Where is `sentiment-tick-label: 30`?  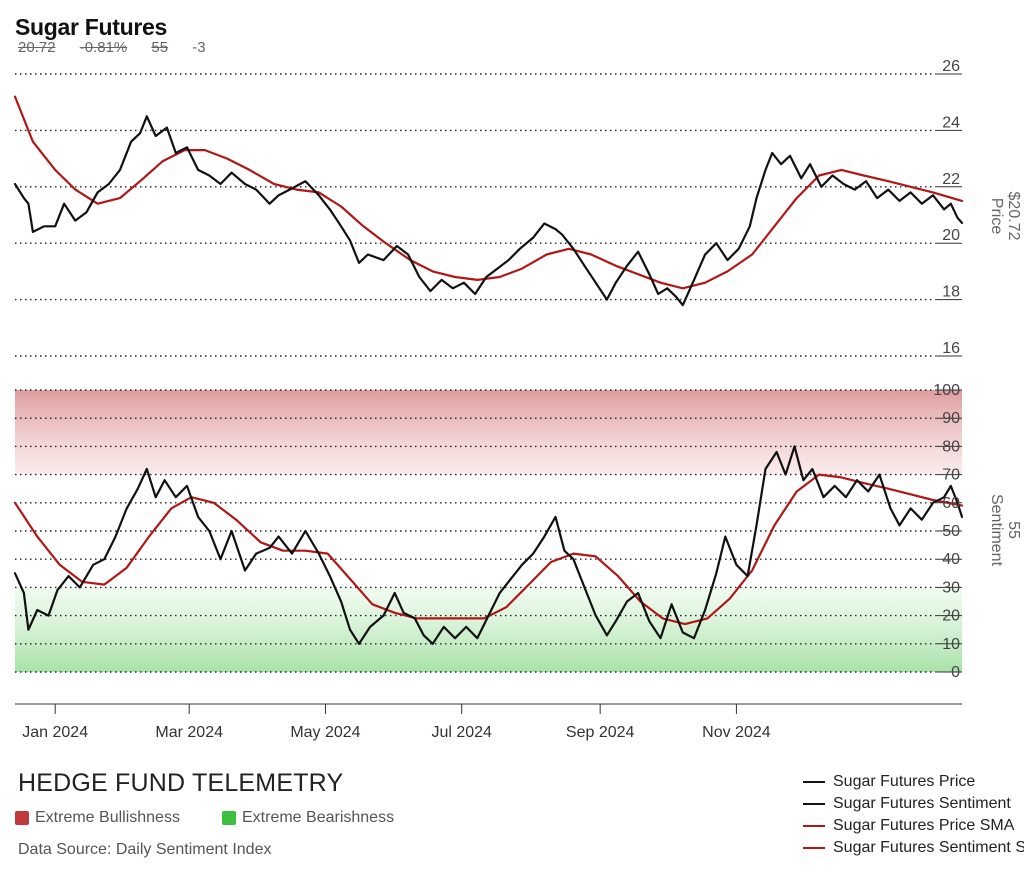
sentiment-tick-label: 30 is located at coordinates (951, 587).